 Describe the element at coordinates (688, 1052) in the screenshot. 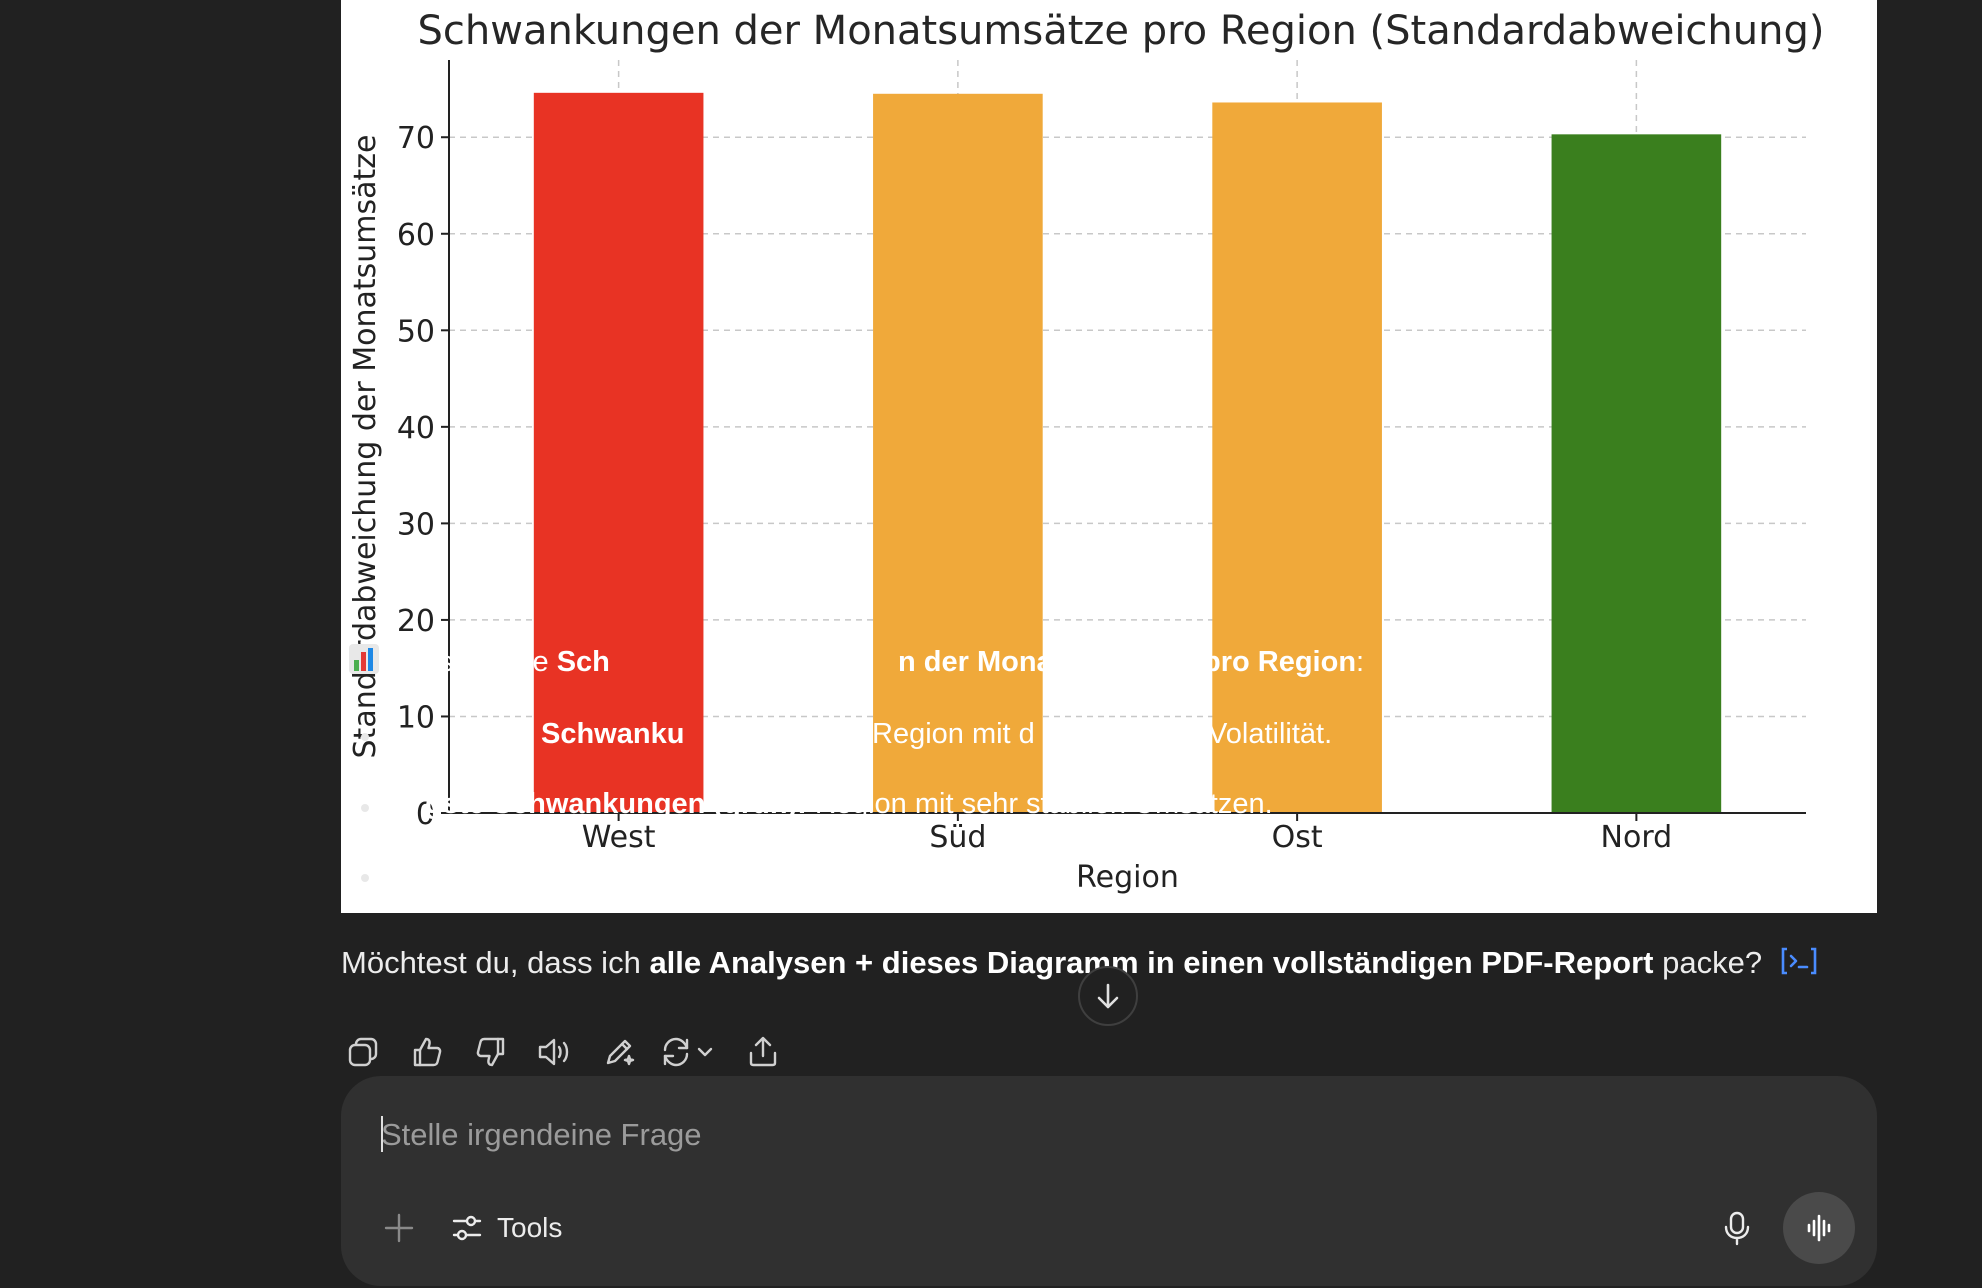

I see `regenerate-icon` at that location.